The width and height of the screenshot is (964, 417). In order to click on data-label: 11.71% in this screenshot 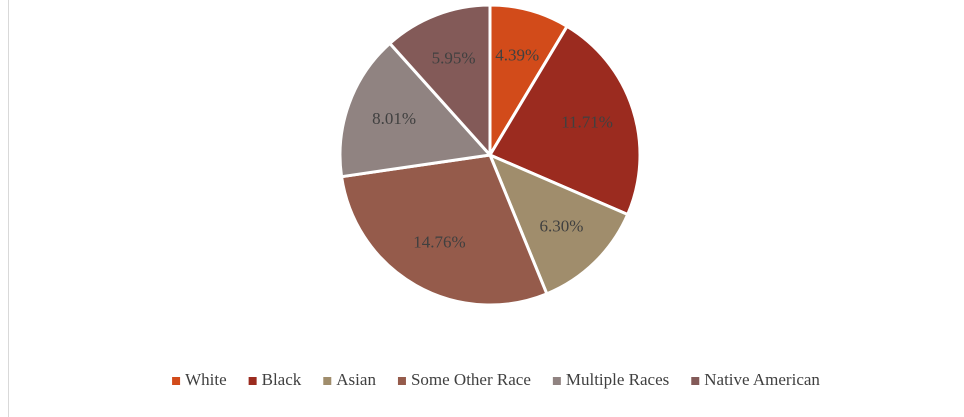, I will do `click(587, 122)`.